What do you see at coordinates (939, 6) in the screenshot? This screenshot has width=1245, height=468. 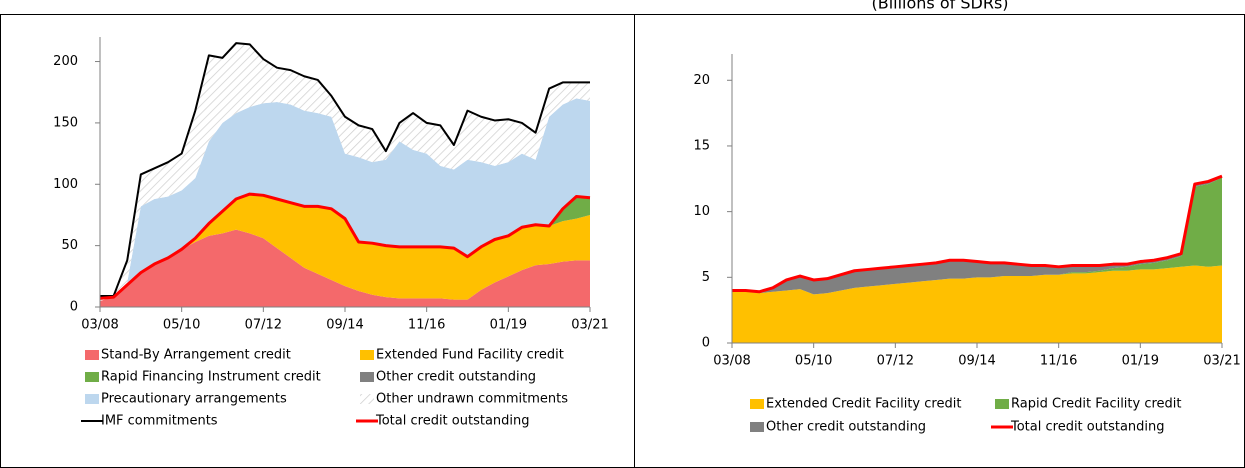 I see `header: (Billions of SDRs)` at bounding box center [939, 6].